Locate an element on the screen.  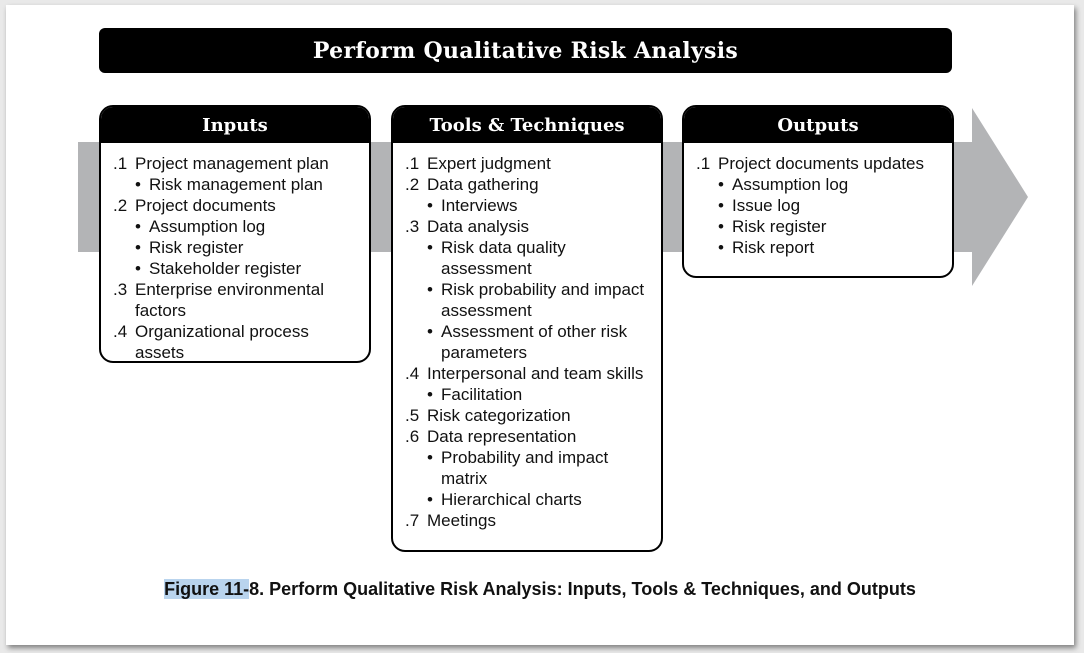
subitem-text: Risk report is located at coordinates (773, 247).